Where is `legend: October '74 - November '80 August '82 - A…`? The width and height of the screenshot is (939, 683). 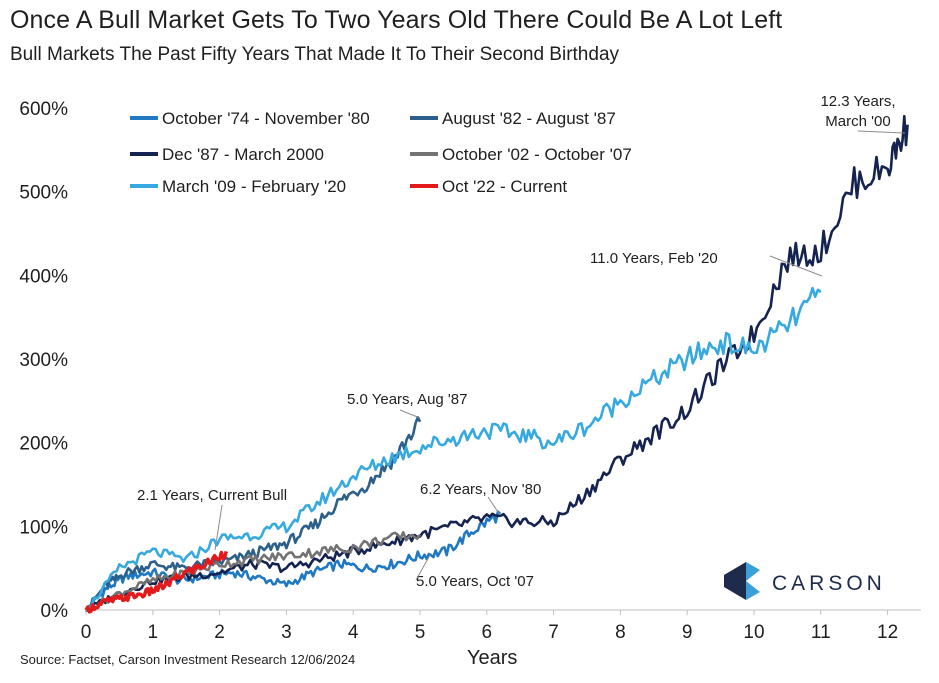 legend: October '74 - November '80 August '82 - A… is located at coordinates (381, 152).